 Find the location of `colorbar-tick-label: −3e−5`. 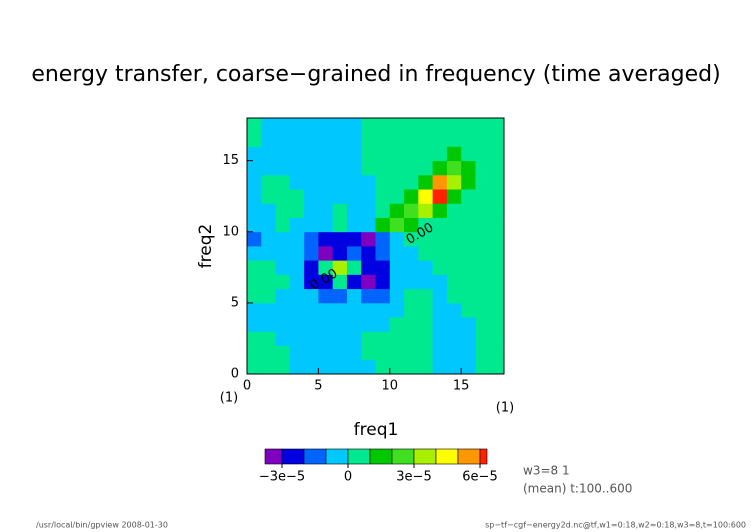

colorbar-tick-label: −3e−5 is located at coordinates (282, 477).